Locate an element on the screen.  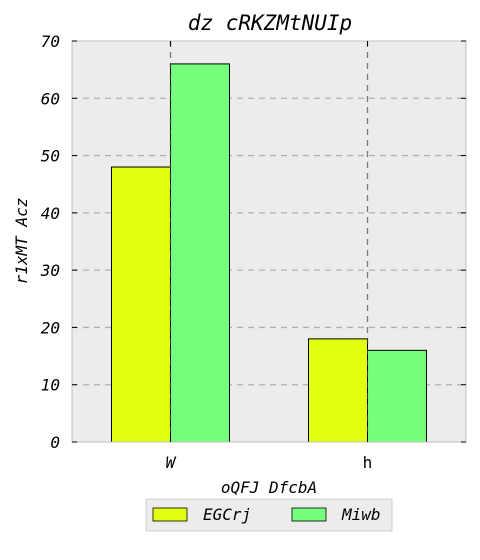
y-tick-label-7: 70 is located at coordinates (50, 41).